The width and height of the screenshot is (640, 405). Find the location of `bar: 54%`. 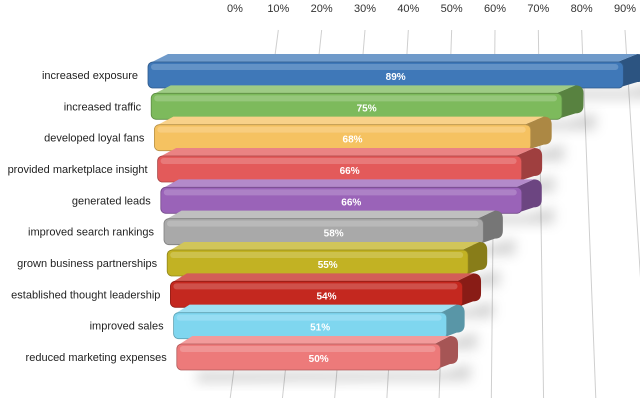

bar: 54% is located at coordinates (325, 290).